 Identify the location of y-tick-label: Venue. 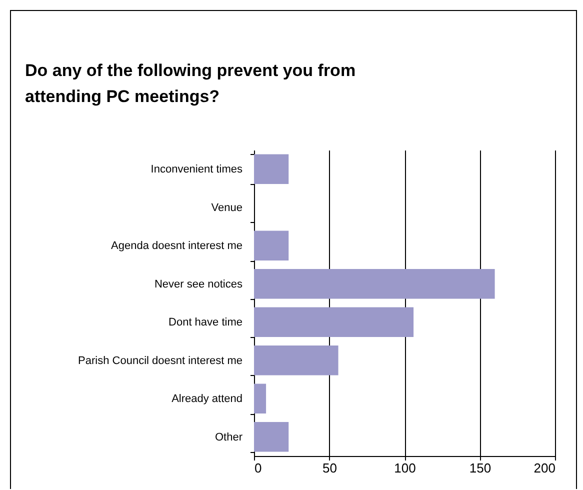
(226, 208).